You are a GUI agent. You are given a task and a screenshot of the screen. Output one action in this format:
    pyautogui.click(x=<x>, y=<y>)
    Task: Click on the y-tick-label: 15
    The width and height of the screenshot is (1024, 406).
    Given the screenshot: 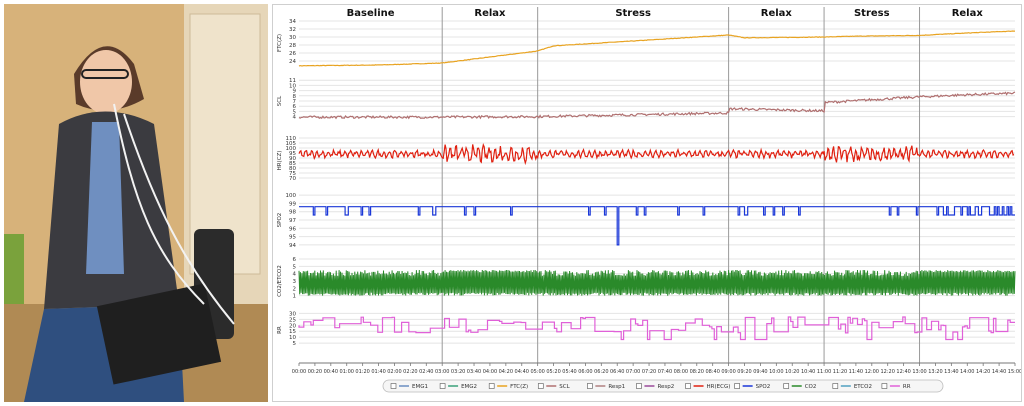 What is the action you would take?
    pyautogui.click(x=292, y=332)
    